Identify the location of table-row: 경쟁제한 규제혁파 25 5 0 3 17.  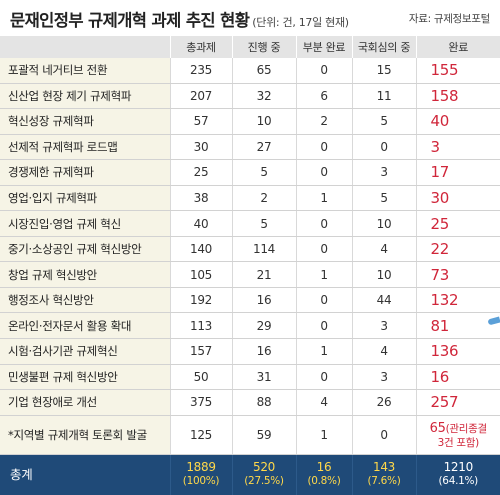
(250, 172).